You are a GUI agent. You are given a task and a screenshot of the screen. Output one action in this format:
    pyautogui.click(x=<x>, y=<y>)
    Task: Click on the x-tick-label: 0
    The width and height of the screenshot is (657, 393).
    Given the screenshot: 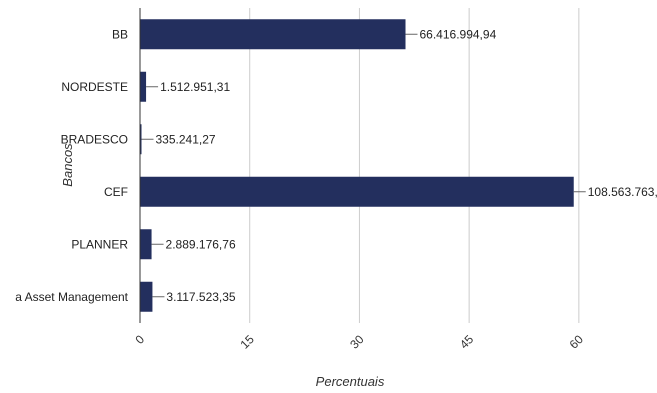 What is the action you would take?
    pyautogui.click(x=139, y=339)
    